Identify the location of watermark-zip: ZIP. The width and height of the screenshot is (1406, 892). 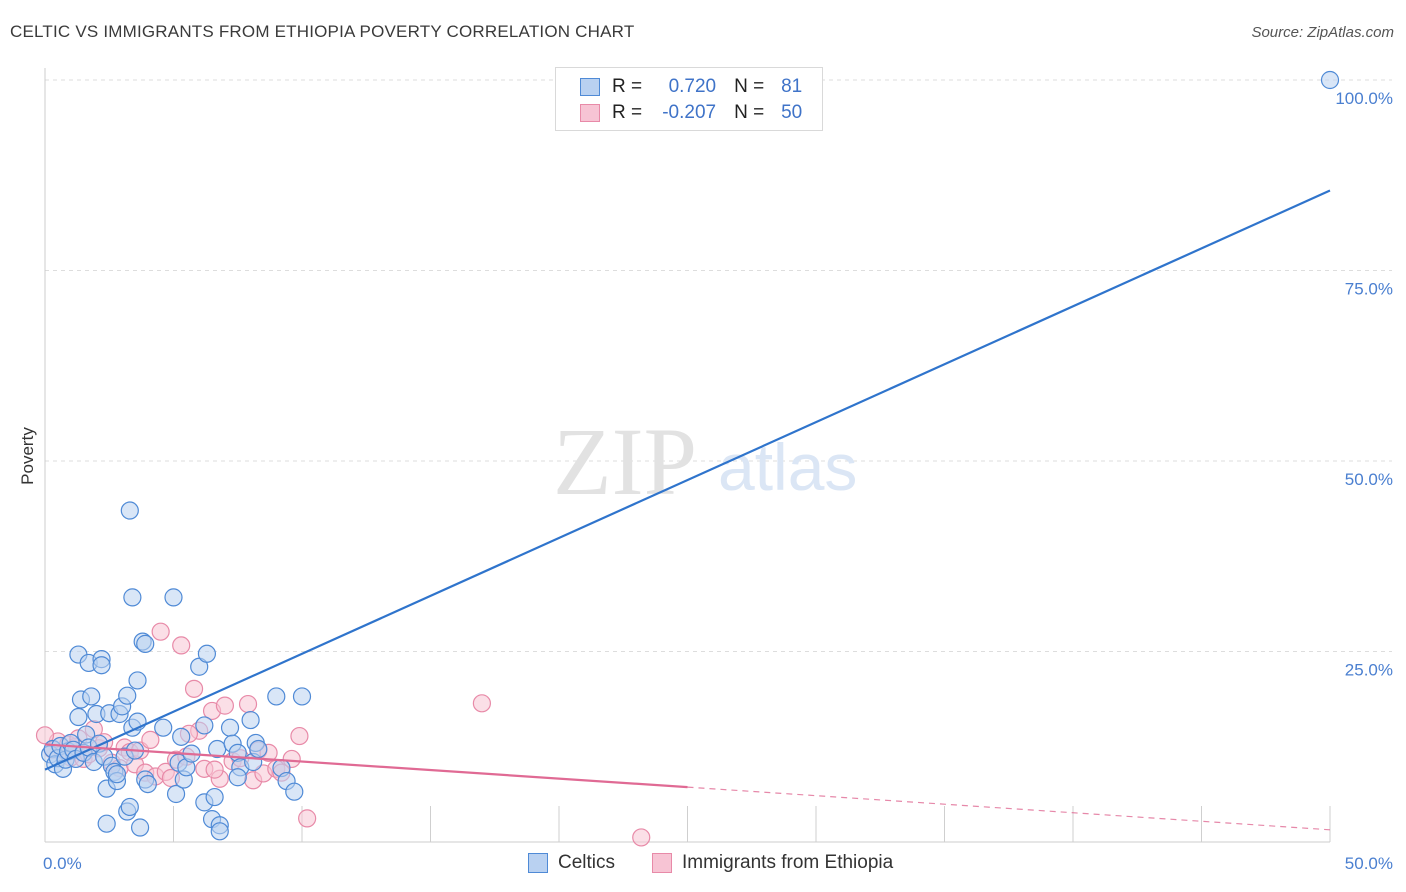
(625, 461).